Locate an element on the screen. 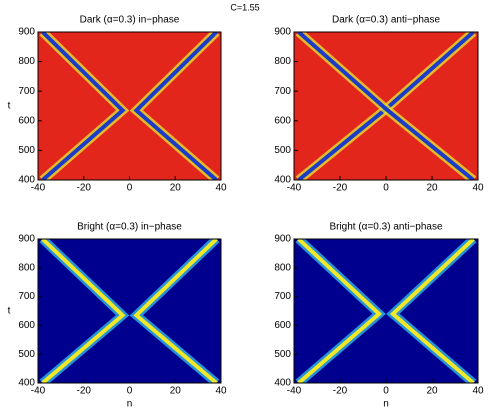 This screenshot has height=417, width=490. axes-title: Bright (α=0.3) anti−phase is located at coordinates (386, 227).